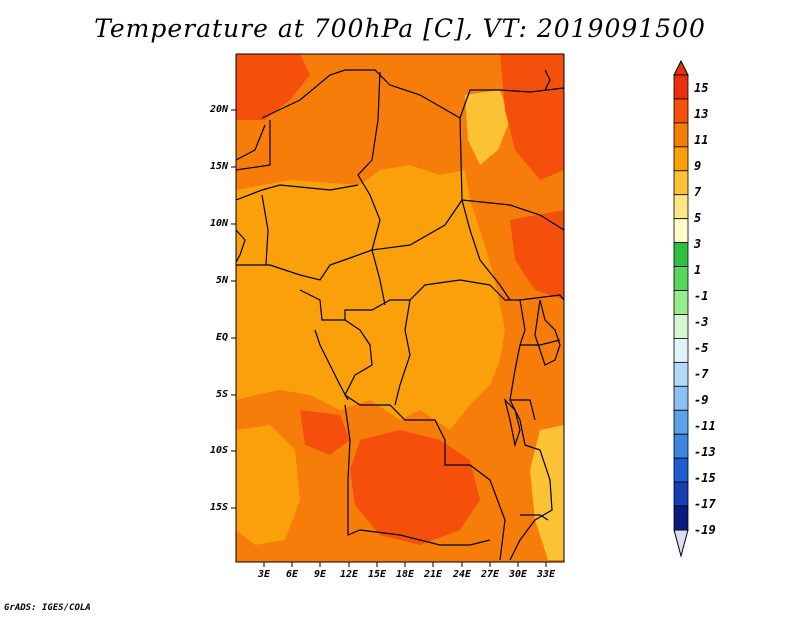 Image resolution: width=800 pixels, height=618 pixels. What do you see at coordinates (433, 574) in the screenshot?
I see `lon-label-21e: 21E` at bounding box center [433, 574].